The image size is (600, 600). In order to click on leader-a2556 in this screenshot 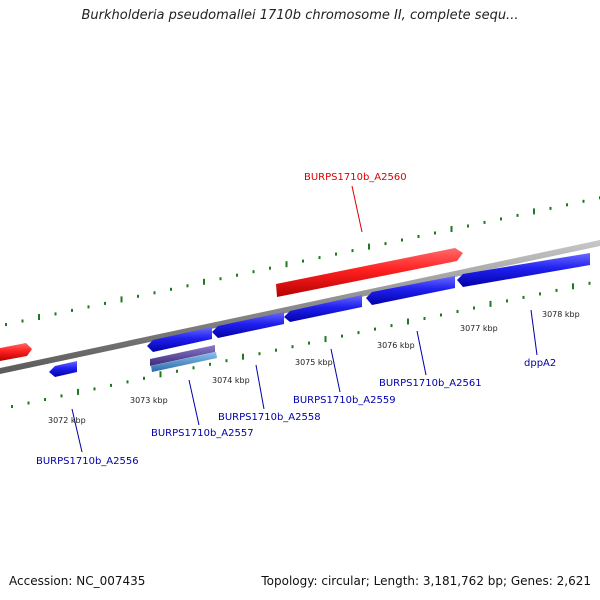, I will do `click(77, 430)`.